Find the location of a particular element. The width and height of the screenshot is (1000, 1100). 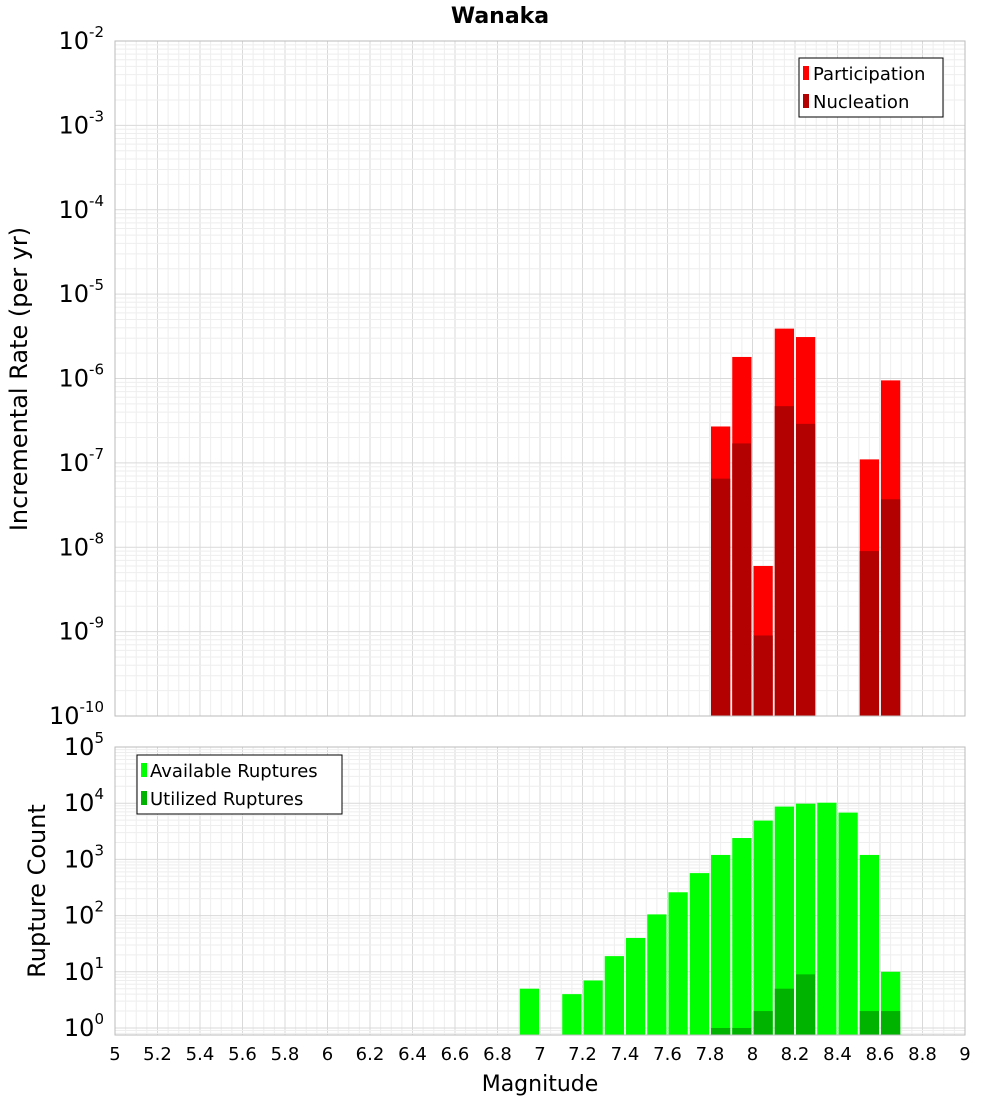

x-tick-label: 8.2 is located at coordinates (795, 1054).